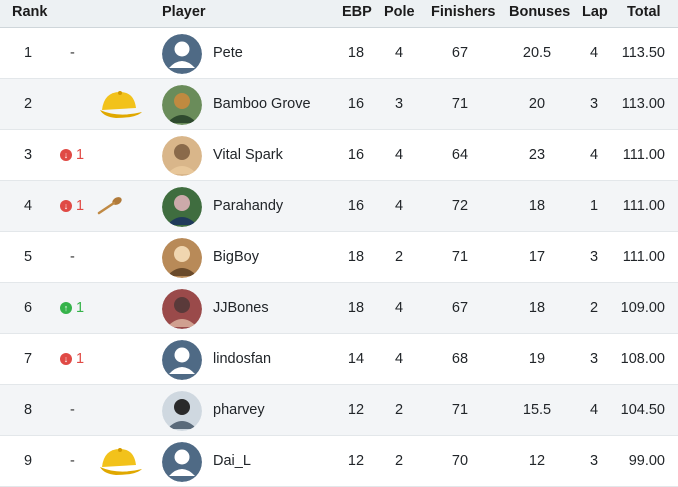 This screenshot has height=487, width=678. I want to click on bonuses-cell: 12, so click(537, 461).